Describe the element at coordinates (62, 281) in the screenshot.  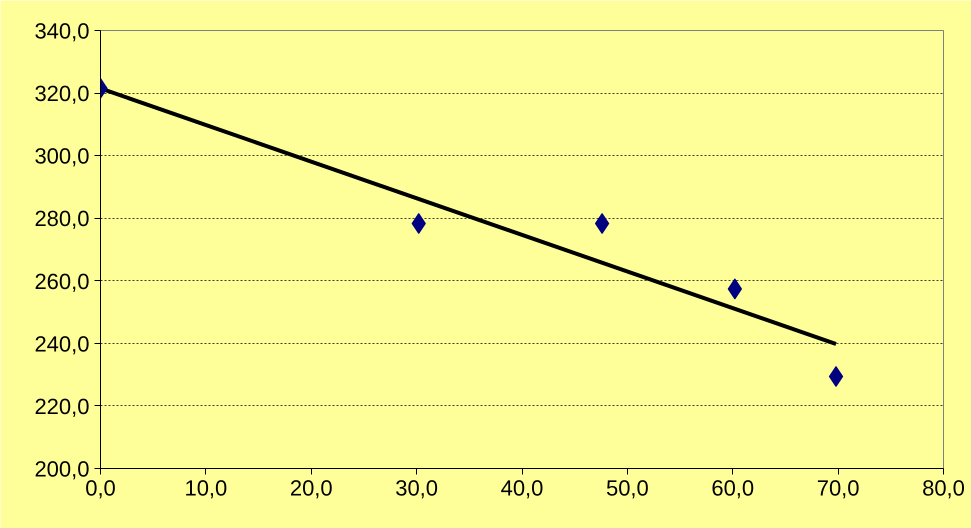
I see `y-tick-label: 260,0` at that location.